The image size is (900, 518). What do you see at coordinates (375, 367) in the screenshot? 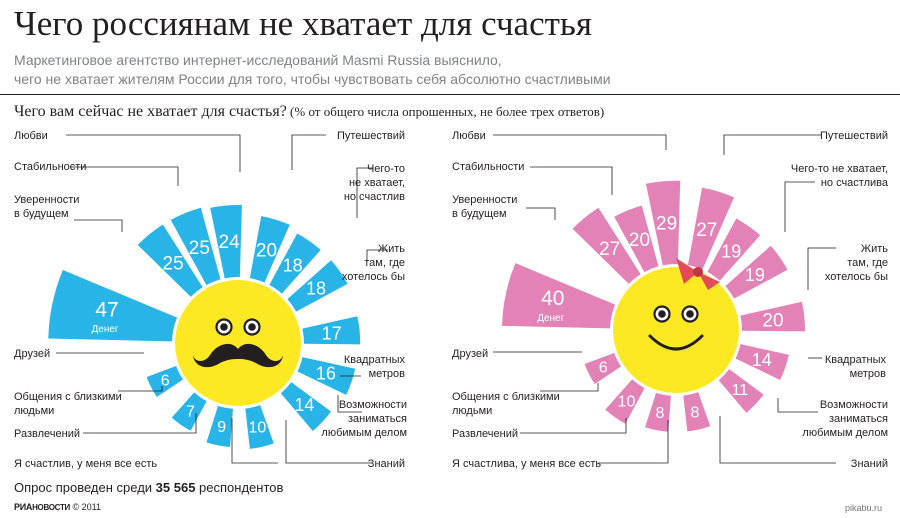
I see `category-label-men-10: Квадратных метров` at bounding box center [375, 367].